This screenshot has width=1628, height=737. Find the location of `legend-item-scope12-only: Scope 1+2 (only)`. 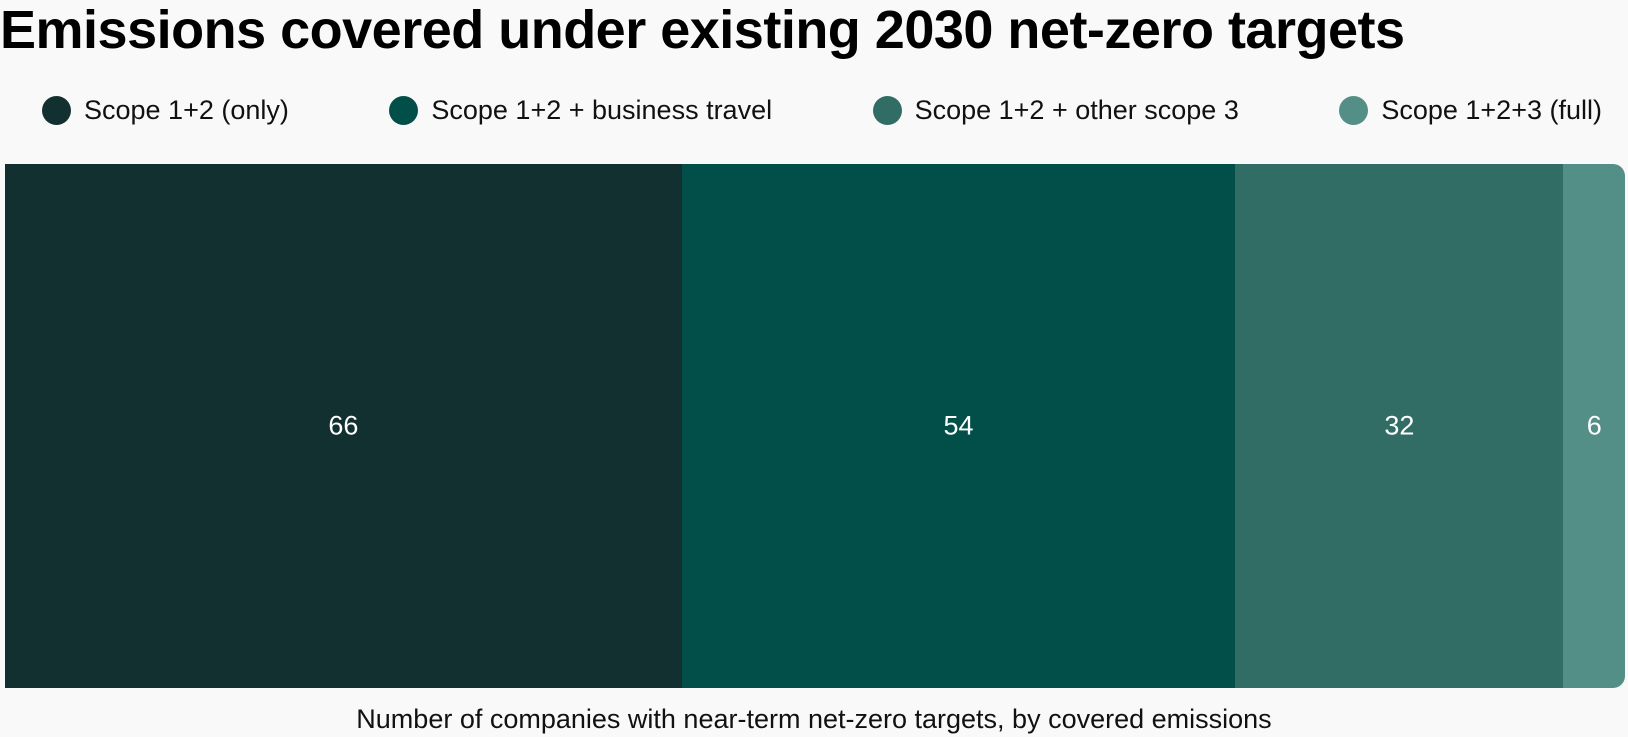

legend-item-scope12-only: Scope 1+2 (only) is located at coordinates (165, 110).